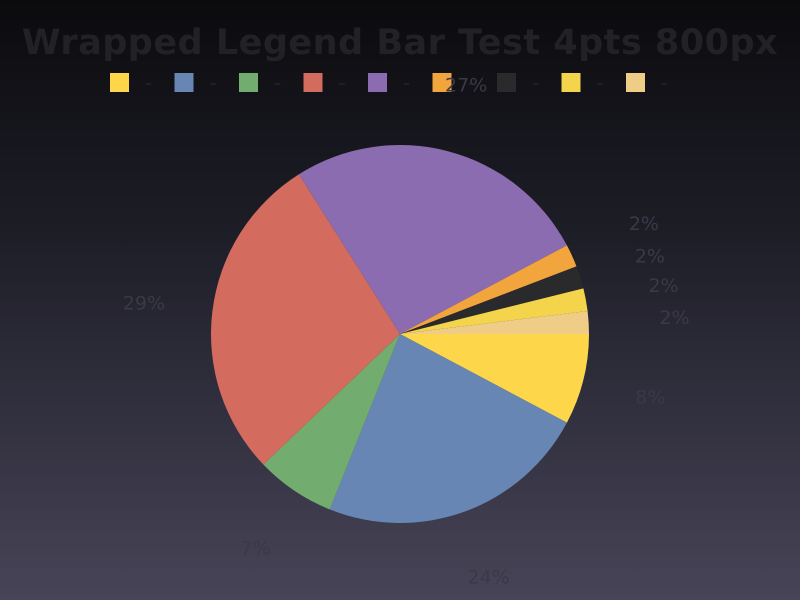 This screenshot has height=600, width=800. I want to click on slice-percent-label: 8%, so click(650, 397).